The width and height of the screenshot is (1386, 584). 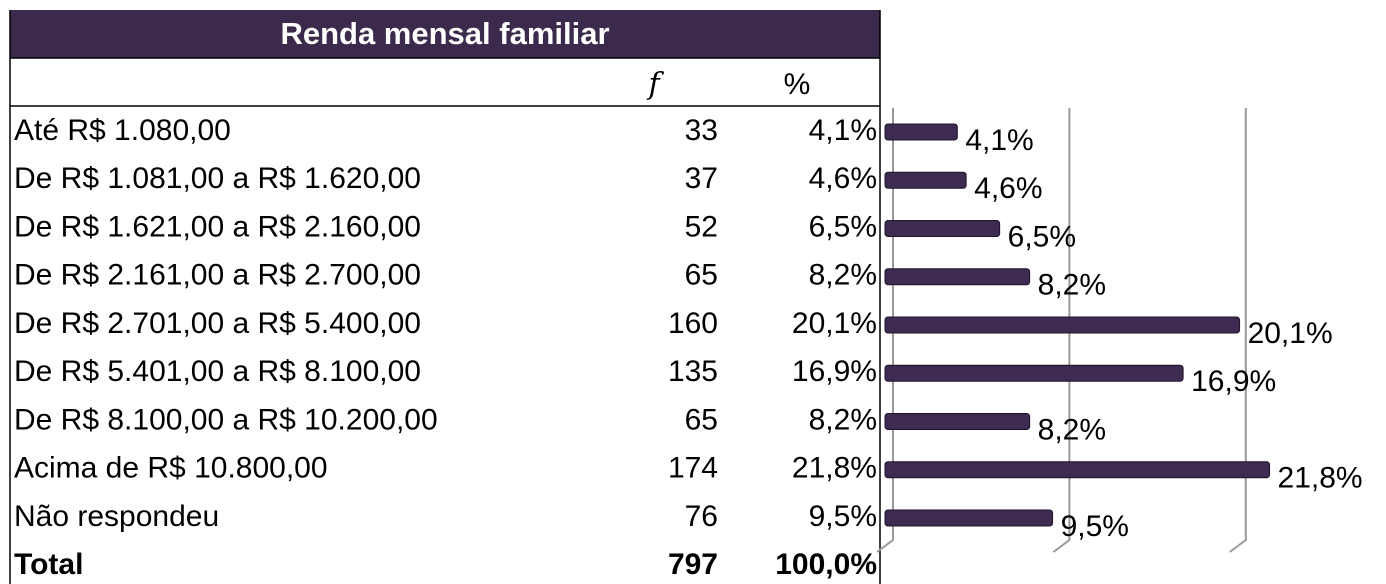 What do you see at coordinates (797, 84) in the screenshot?
I see `column-header: %` at bounding box center [797, 84].